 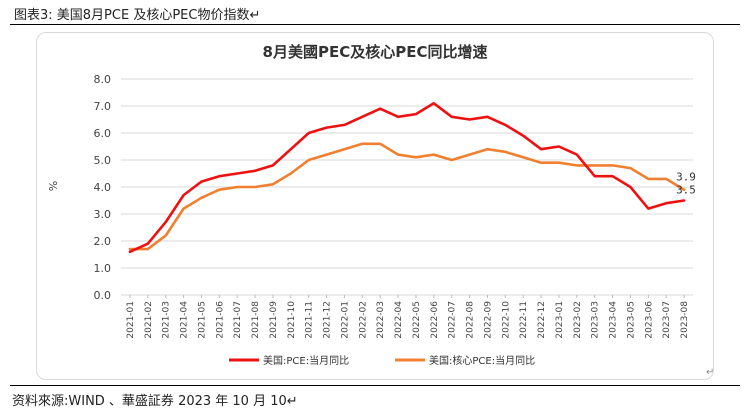 What do you see at coordinates (375, 24) in the screenshot?
I see `caption-rule` at bounding box center [375, 24].